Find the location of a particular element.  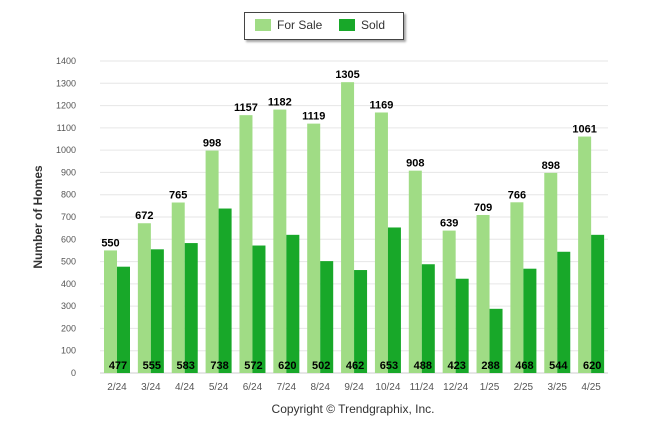

data-label-sold: 468 is located at coordinates (524, 366).